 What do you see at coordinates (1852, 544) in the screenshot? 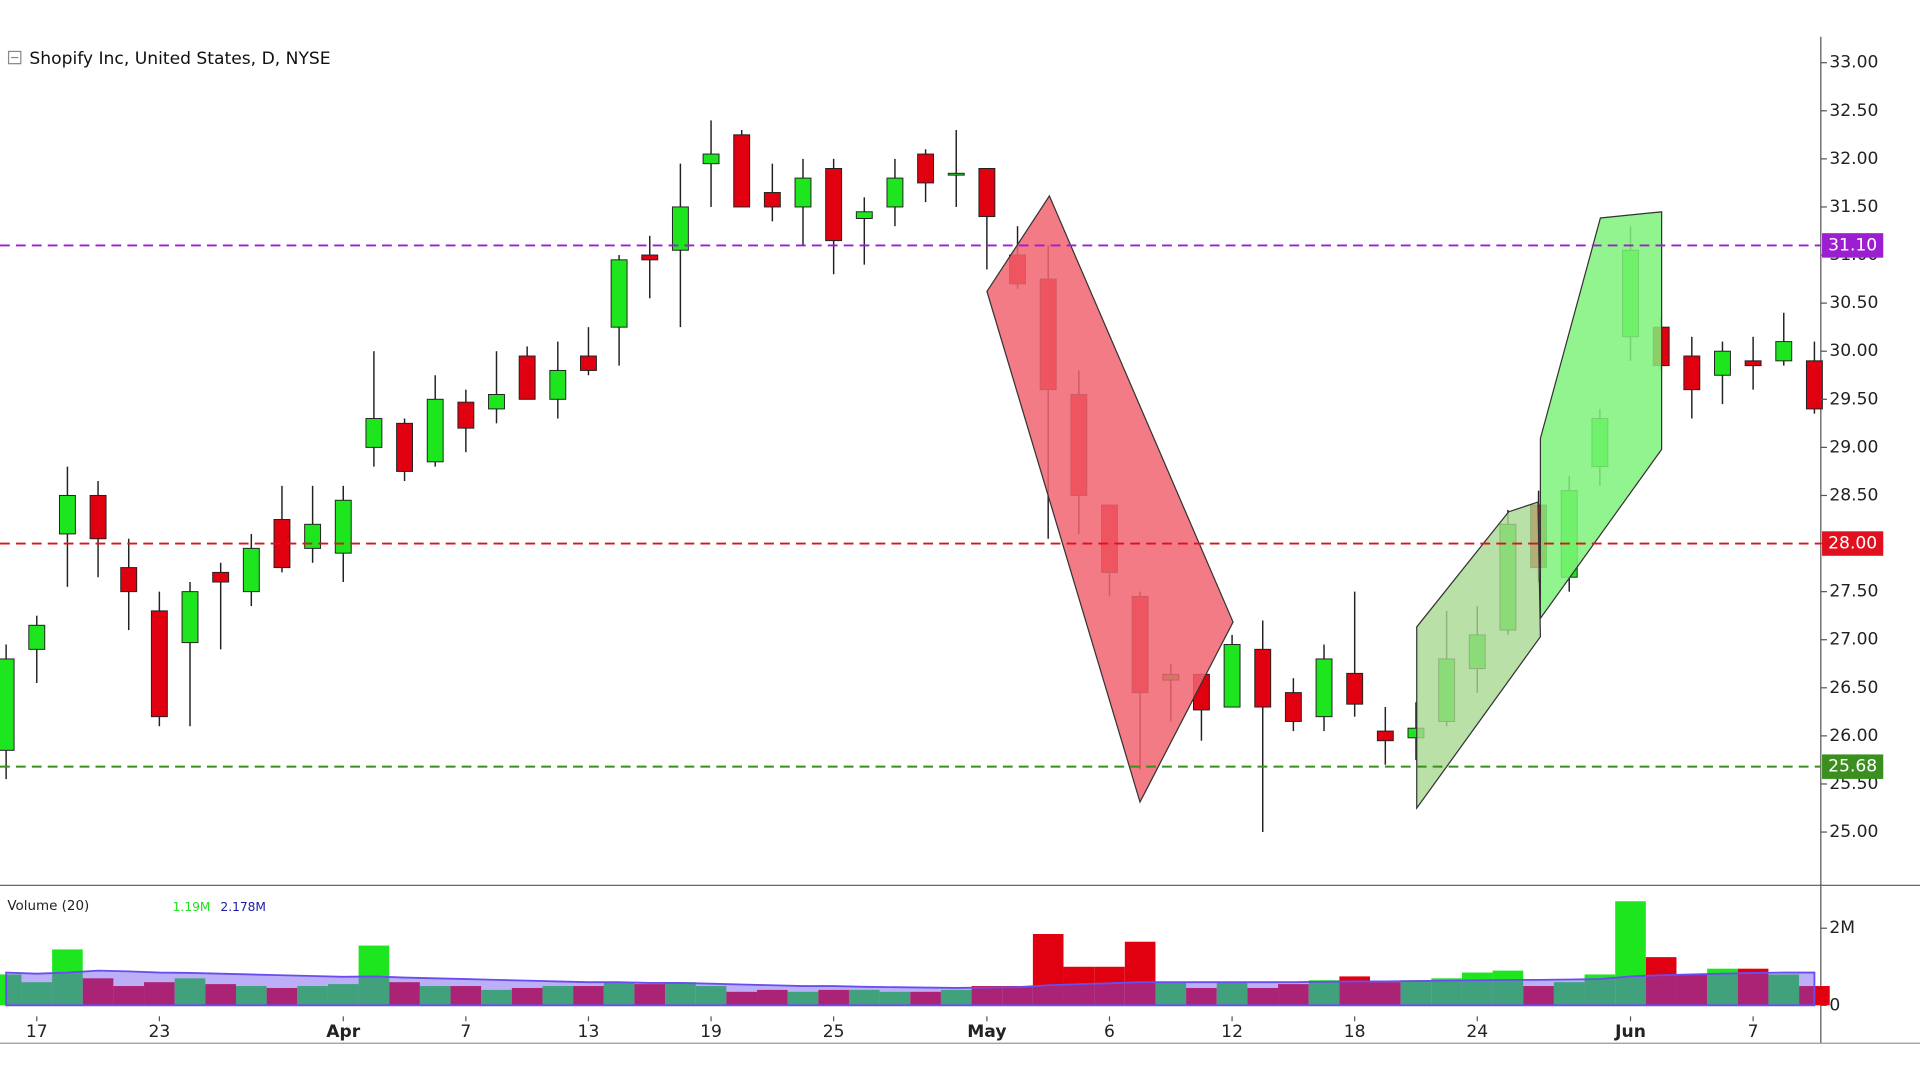
I see `price-label: 28.00` at bounding box center [1852, 544].